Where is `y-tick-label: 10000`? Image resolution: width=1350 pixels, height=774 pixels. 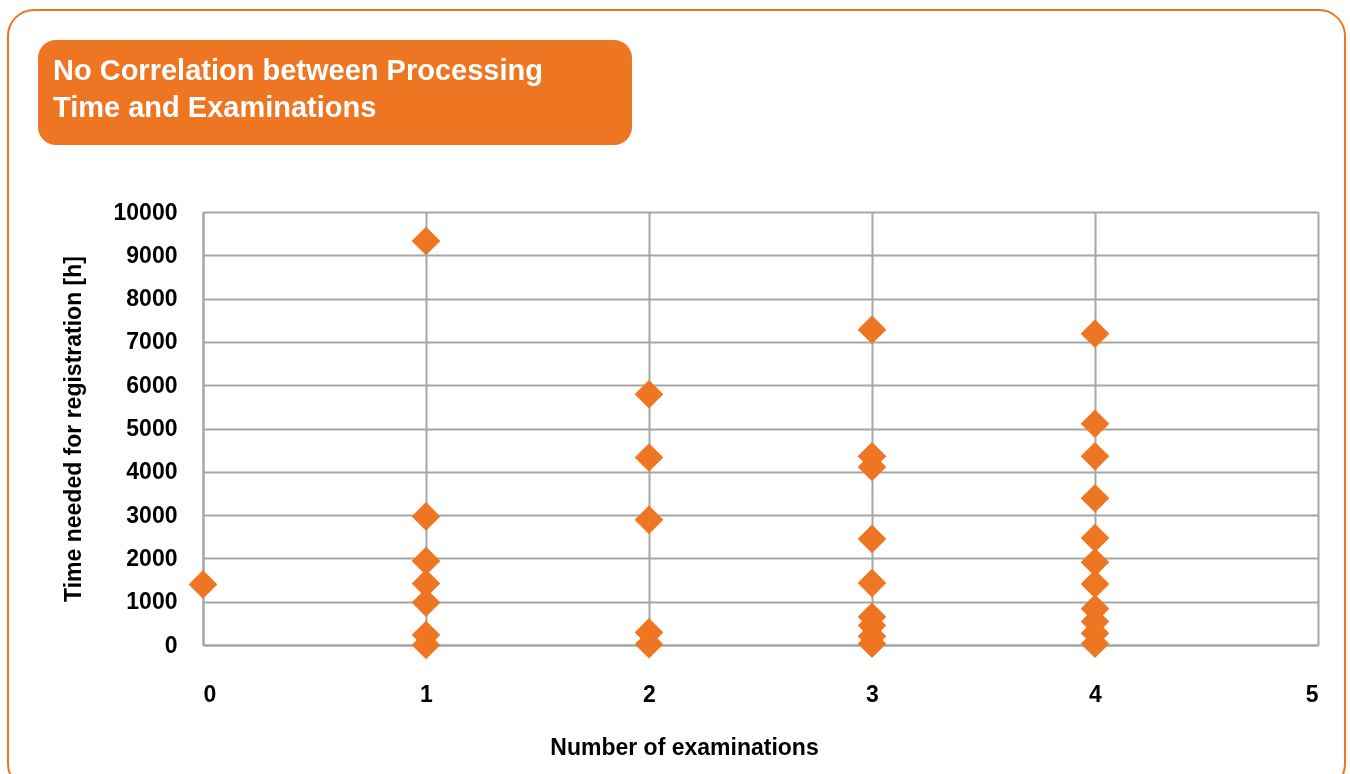
y-tick-label: 10000 is located at coordinates (145, 211).